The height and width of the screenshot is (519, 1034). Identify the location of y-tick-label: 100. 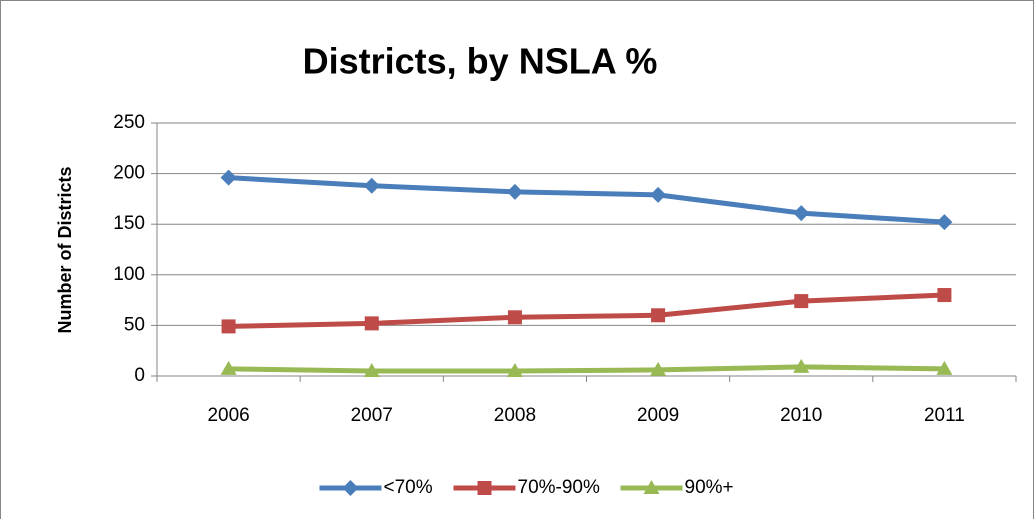
(129, 274).